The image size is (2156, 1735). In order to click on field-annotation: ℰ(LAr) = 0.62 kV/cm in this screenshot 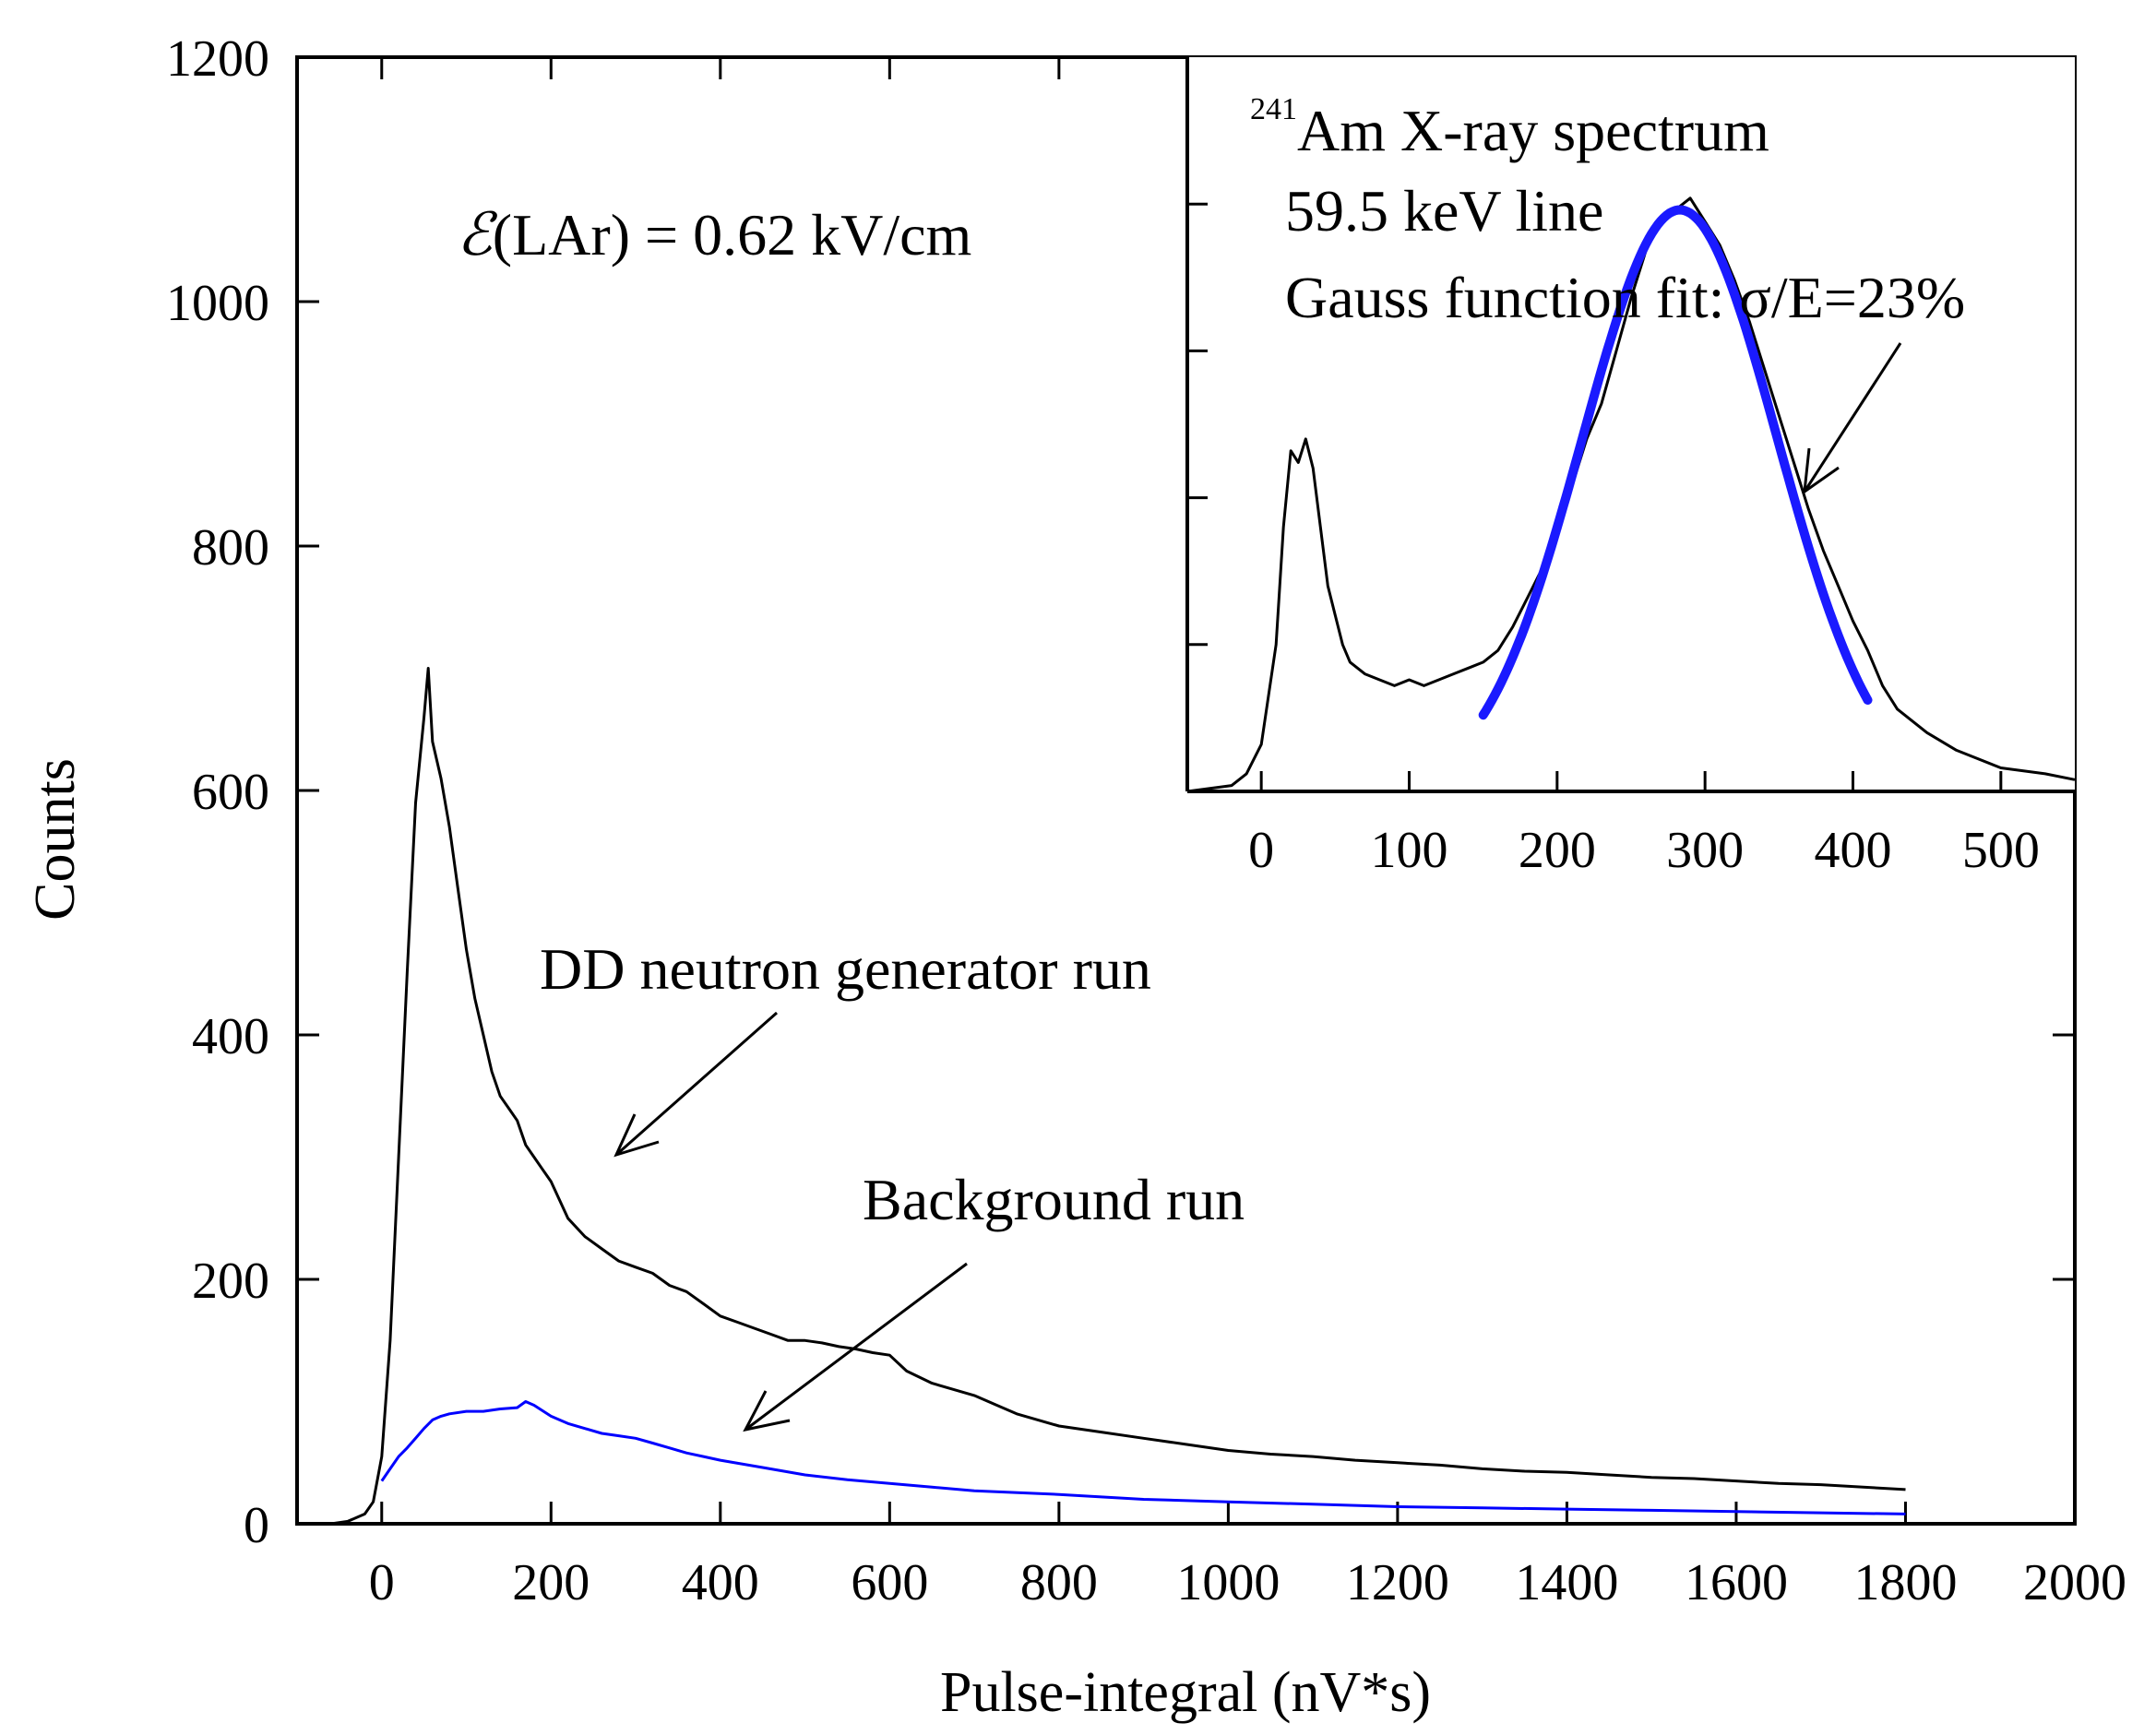, I will do `click(714, 234)`.